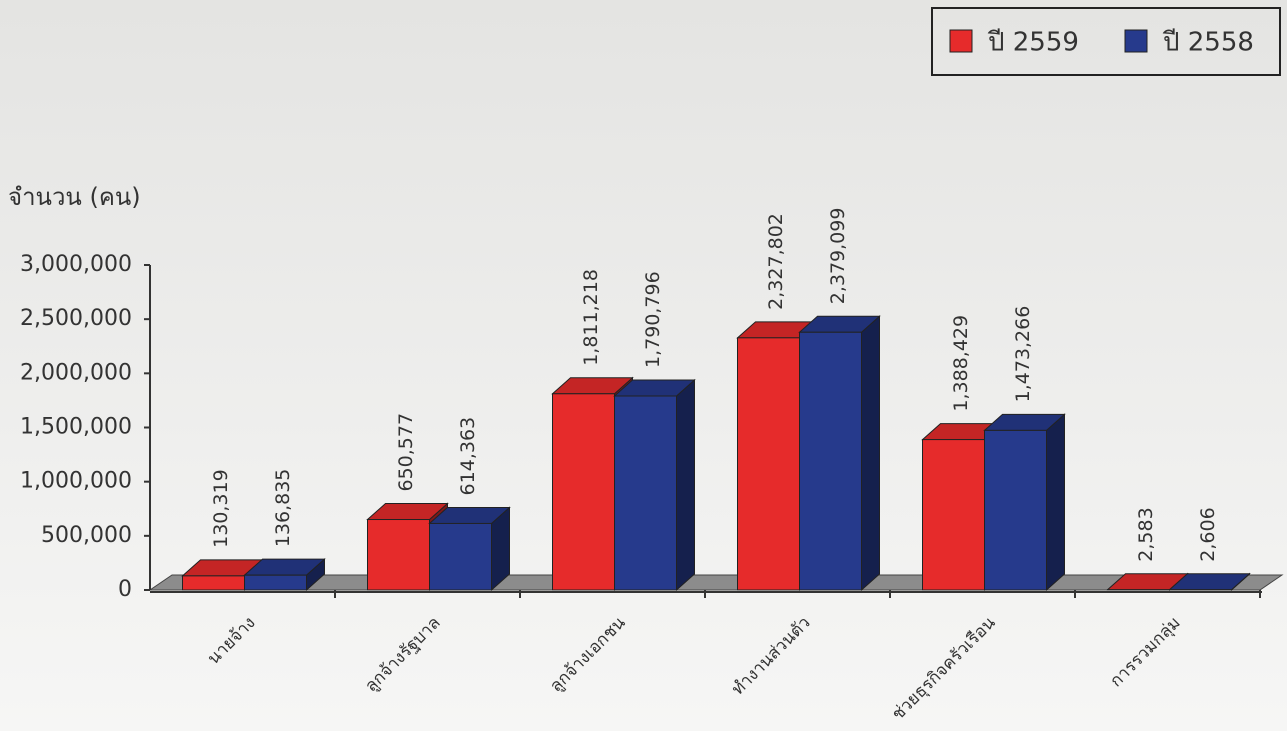 The width and height of the screenshot is (1287, 731). I want to click on y-tick-label: 2,000,000, so click(76, 372).